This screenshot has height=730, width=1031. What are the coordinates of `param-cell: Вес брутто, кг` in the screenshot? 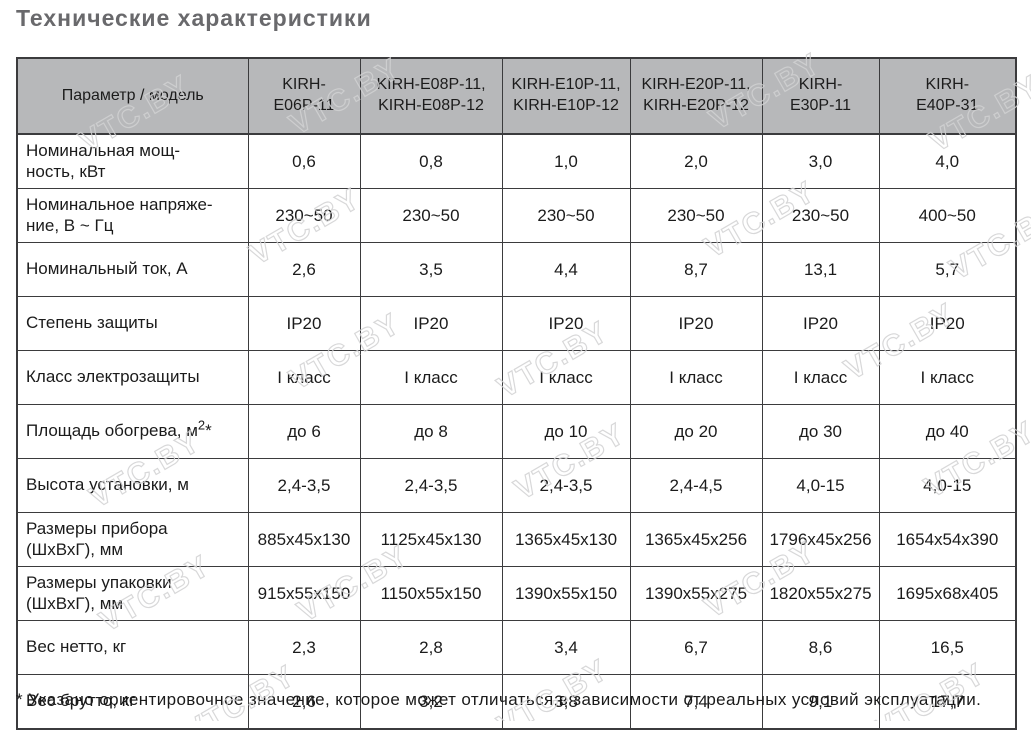 It's located at (132, 702).